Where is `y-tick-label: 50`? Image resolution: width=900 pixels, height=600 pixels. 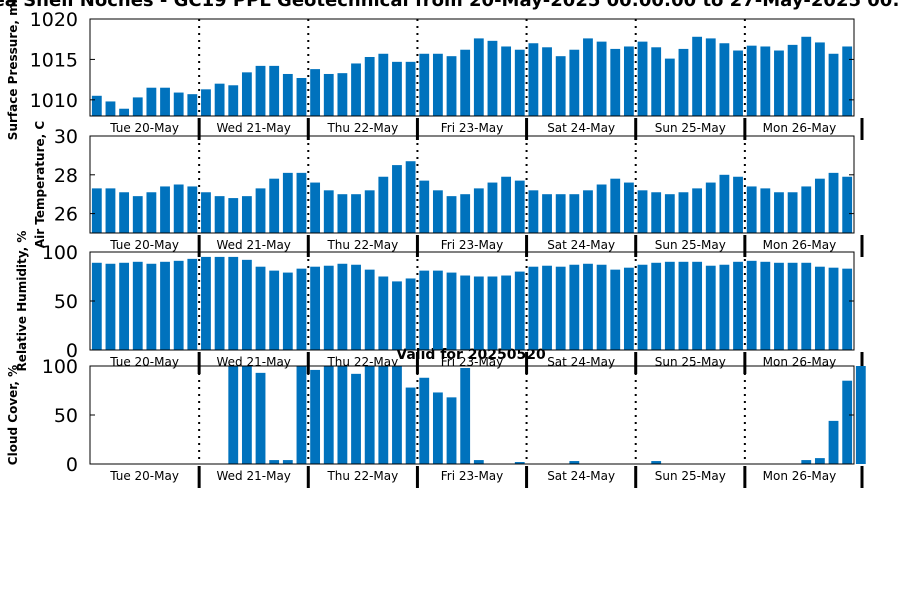
y-tick-label: 50 is located at coordinates (66, 302).